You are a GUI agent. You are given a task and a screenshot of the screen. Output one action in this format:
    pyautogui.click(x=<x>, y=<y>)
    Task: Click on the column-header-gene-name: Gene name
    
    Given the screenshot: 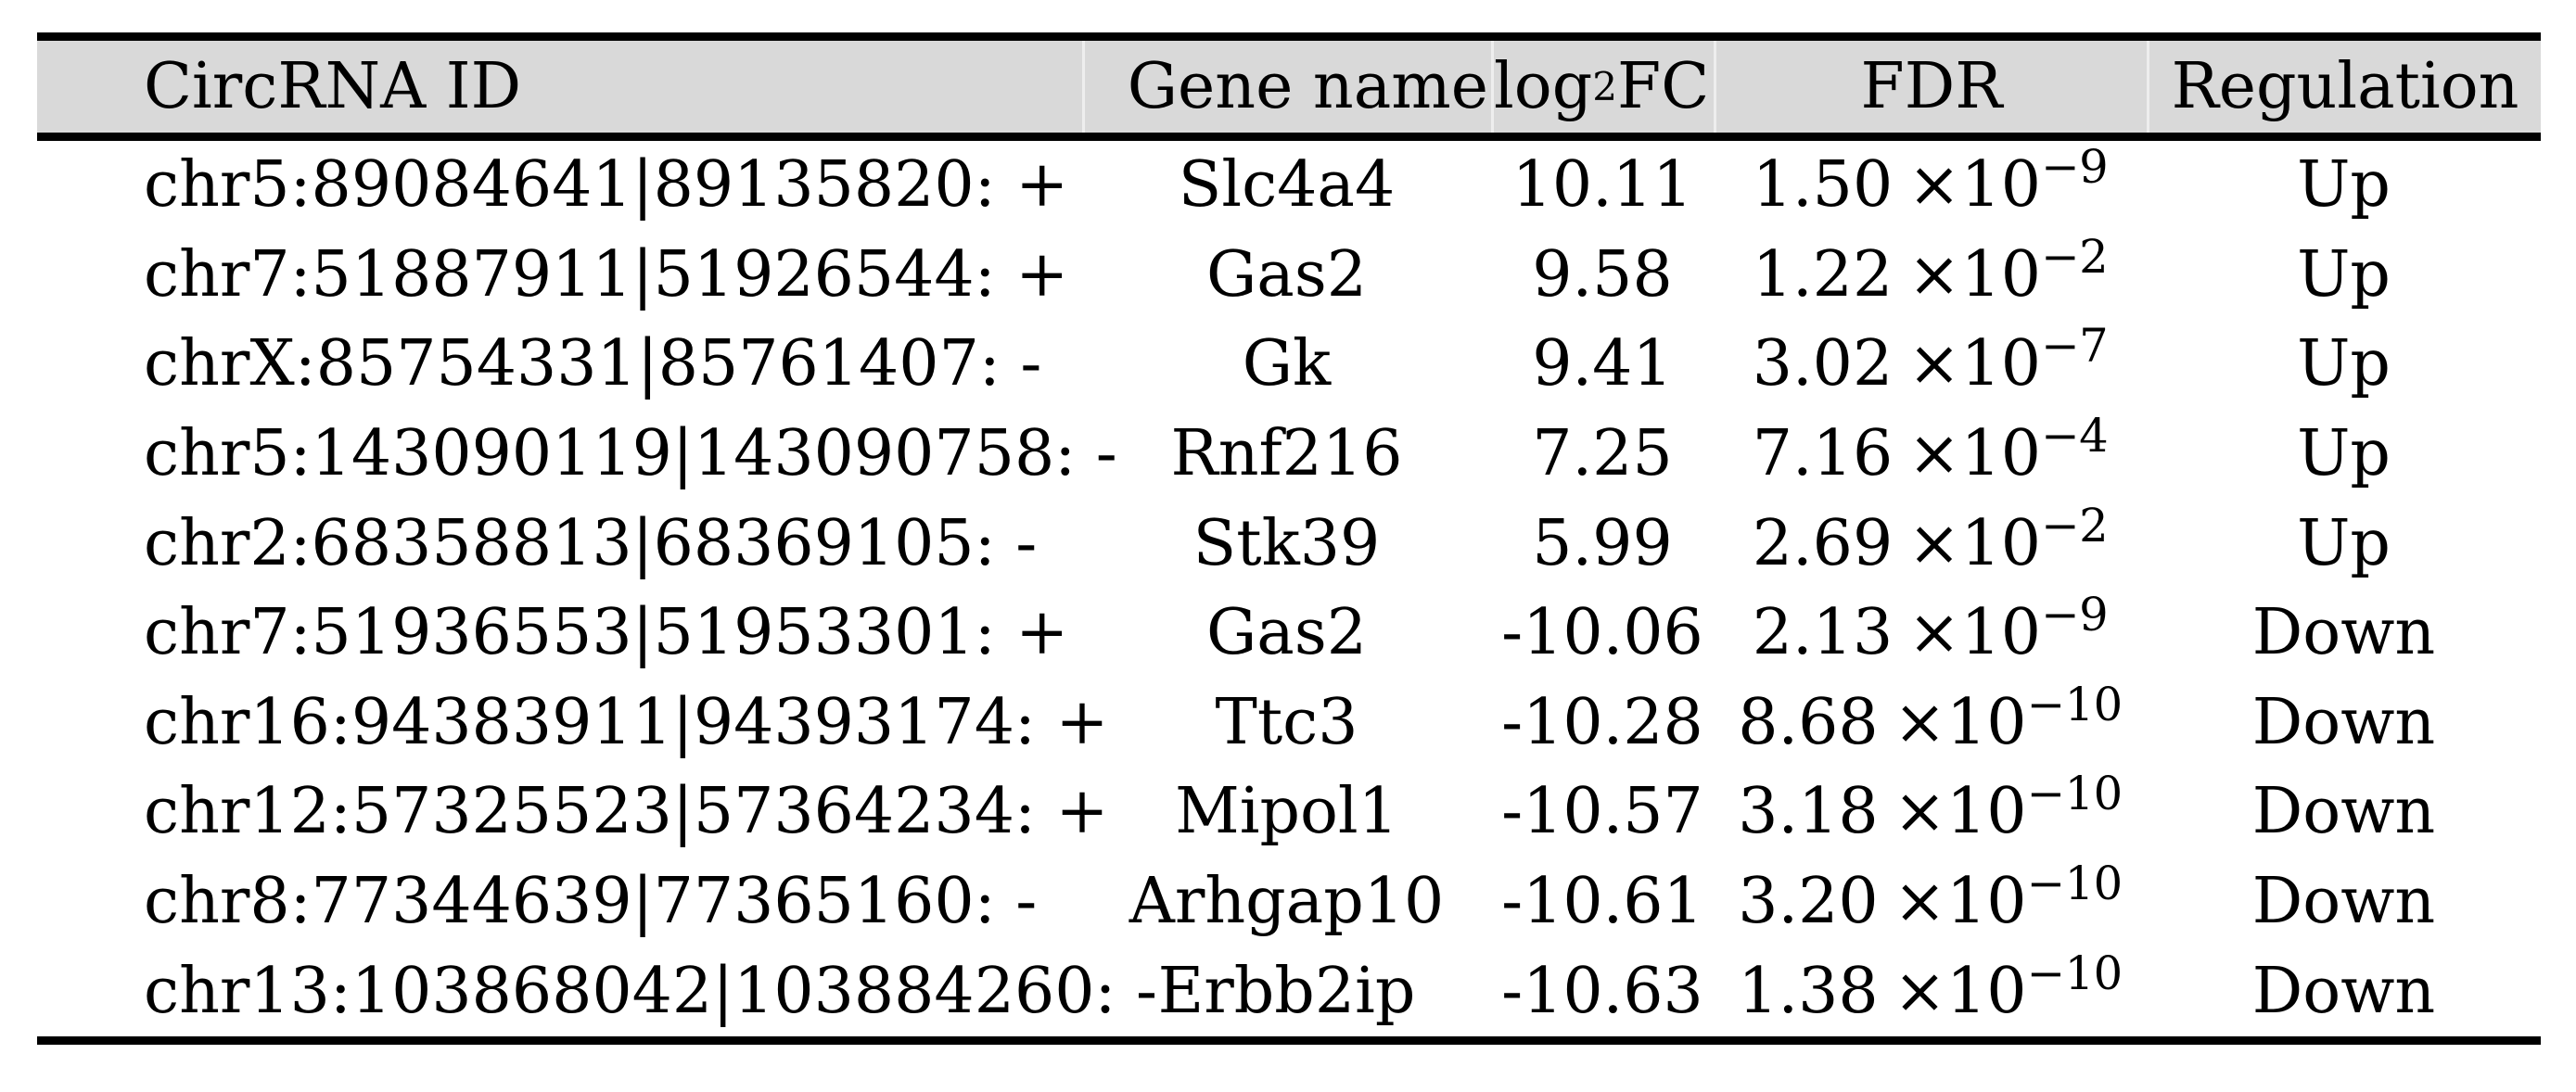 What is the action you would take?
    pyautogui.click(x=1286, y=87)
    